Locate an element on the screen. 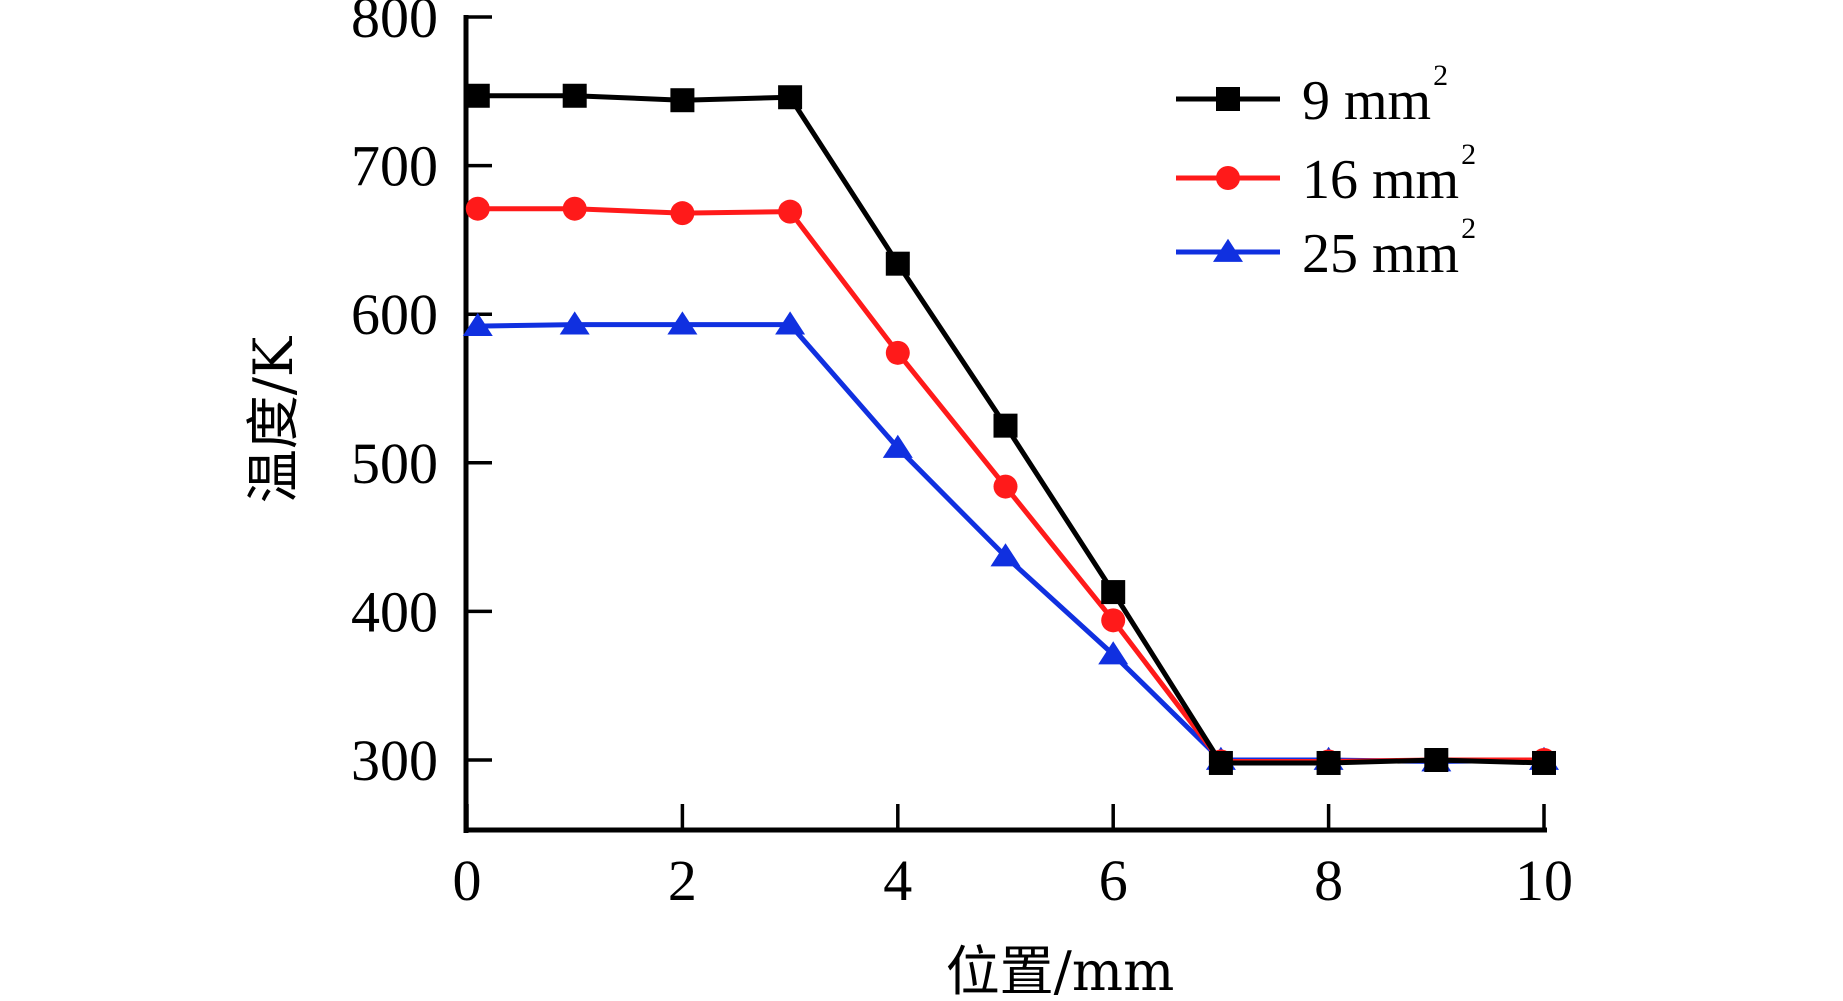 The width and height of the screenshot is (1843, 1001). x-tick-label: 8 is located at coordinates (1328, 880).